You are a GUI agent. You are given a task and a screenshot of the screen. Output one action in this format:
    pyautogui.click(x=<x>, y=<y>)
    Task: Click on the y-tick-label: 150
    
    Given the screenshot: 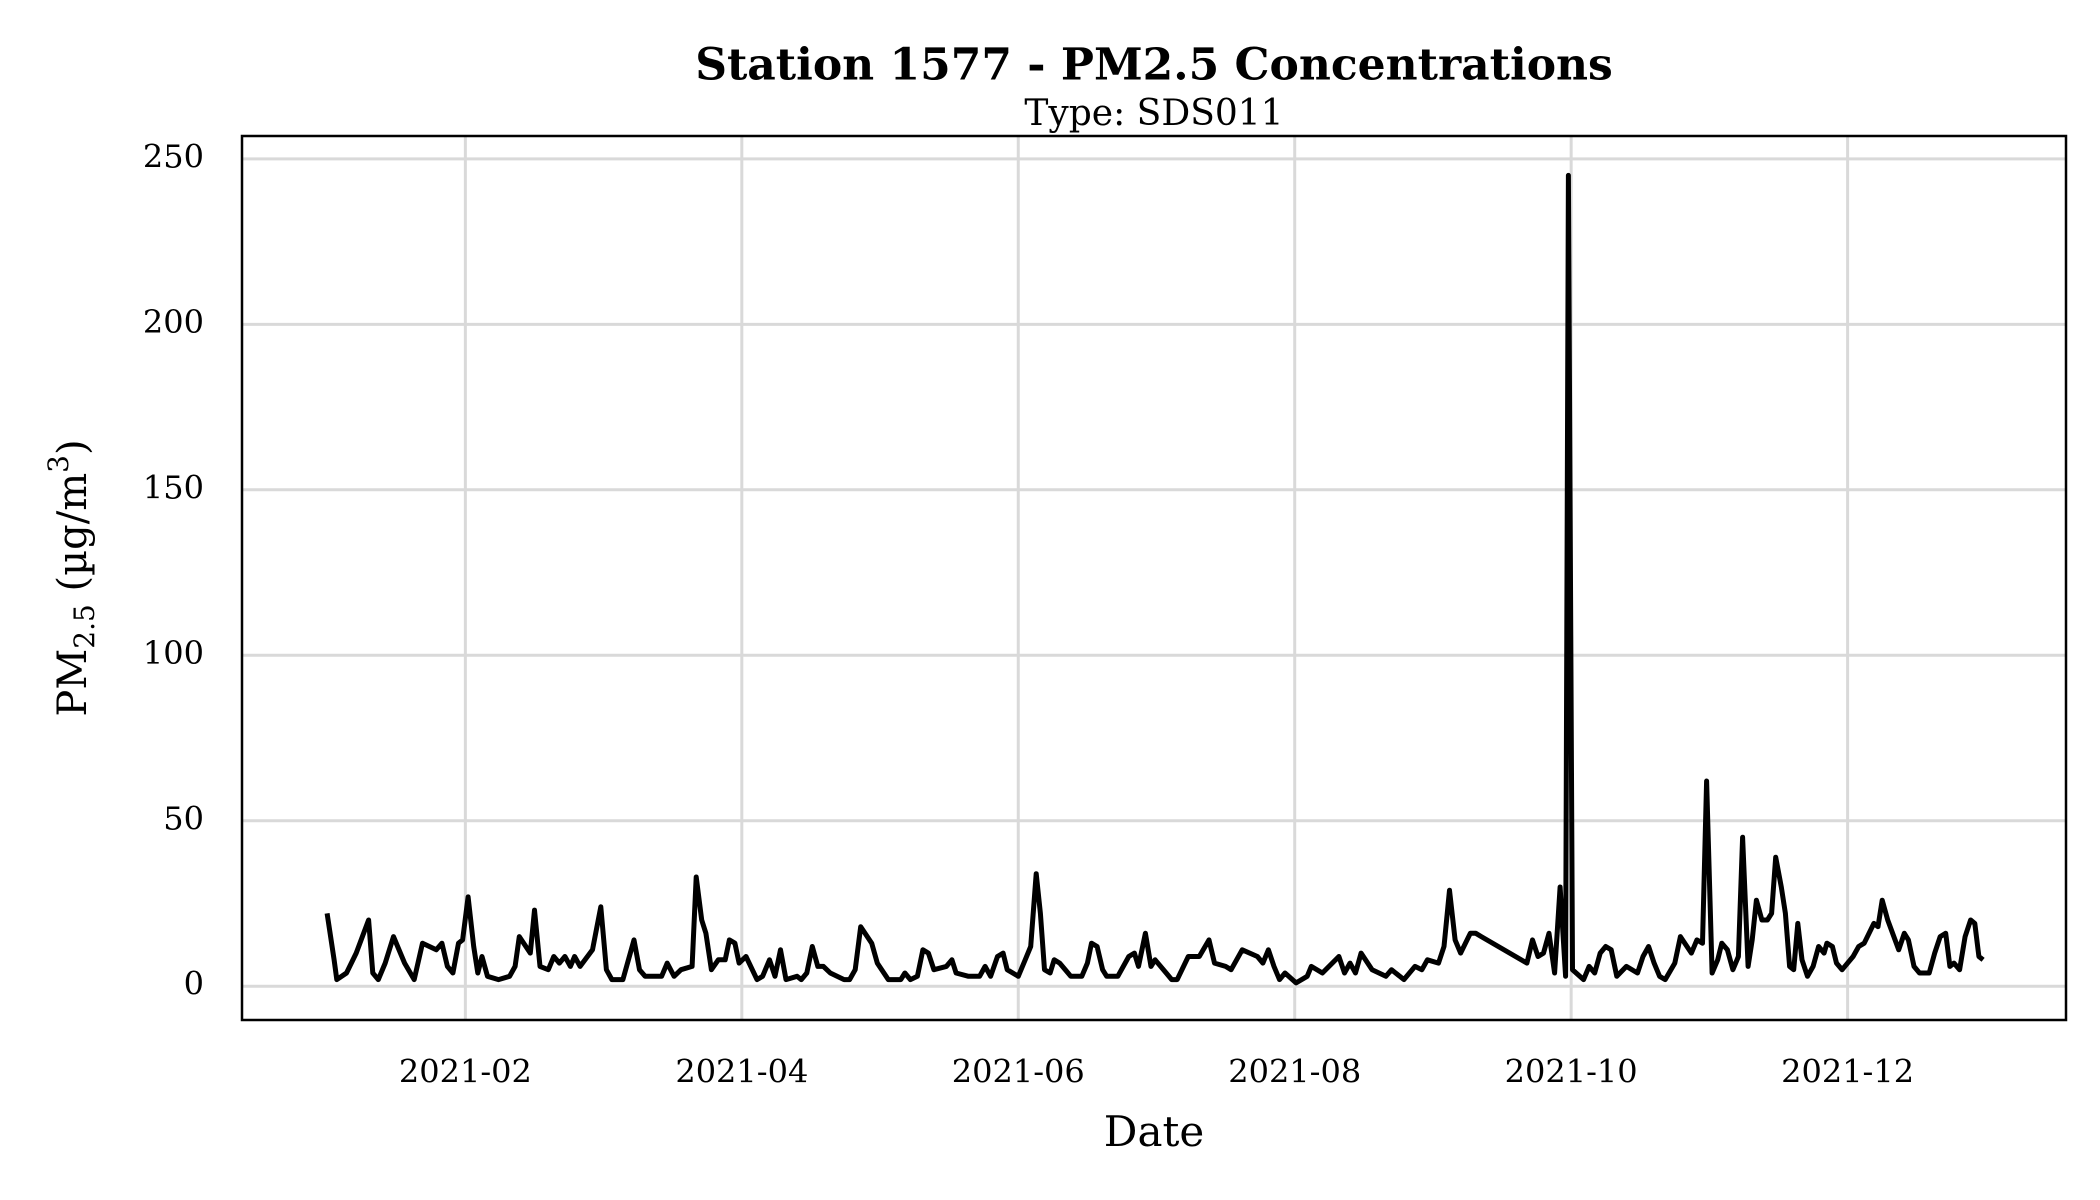 What is the action you would take?
    pyautogui.click(x=173, y=487)
    